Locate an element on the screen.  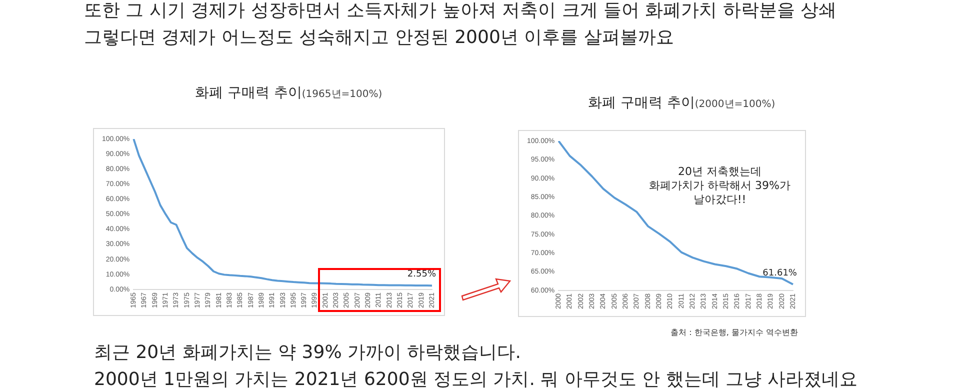
text: 그렇다면 경제가 어느정도 성숙해지고 안정된 2000년 이후를 살펴볼까요 is located at coordinates (379, 38).